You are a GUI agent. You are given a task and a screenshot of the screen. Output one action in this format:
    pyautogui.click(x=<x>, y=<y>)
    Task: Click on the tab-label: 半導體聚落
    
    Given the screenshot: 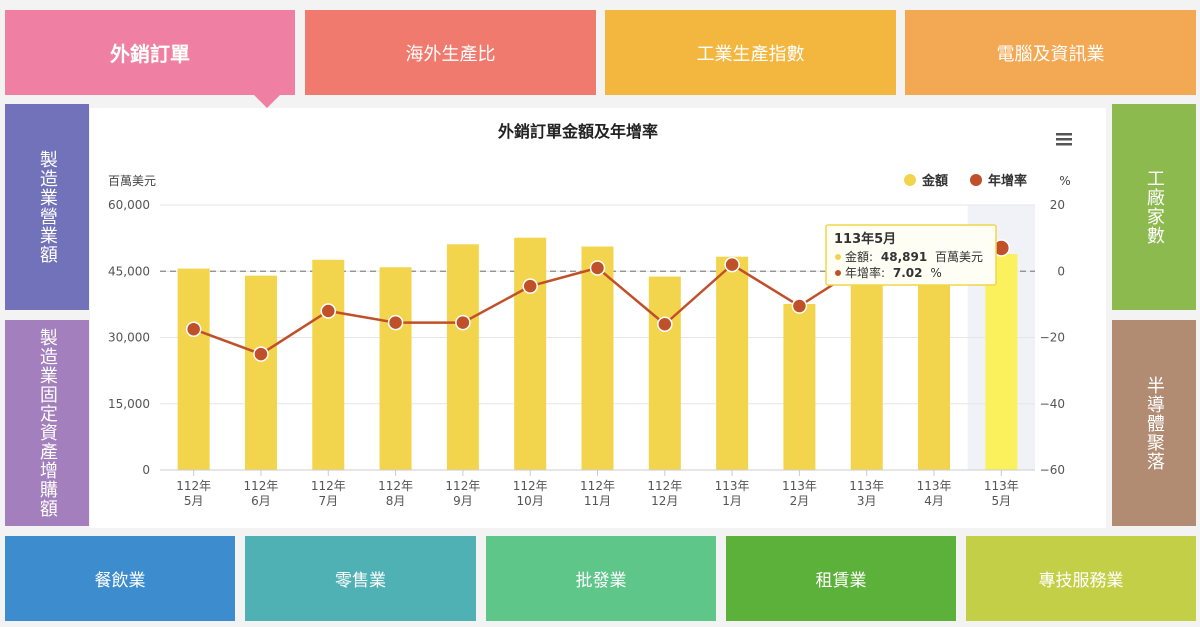 What is the action you would take?
    pyautogui.click(x=1154, y=423)
    